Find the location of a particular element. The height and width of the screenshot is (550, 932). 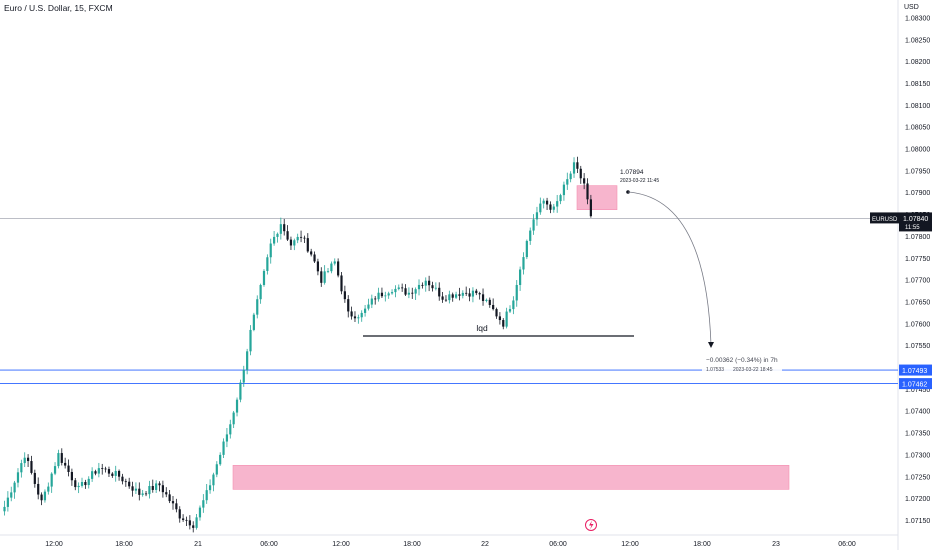

price-tick-label: 1.08050 is located at coordinates (917, 128).